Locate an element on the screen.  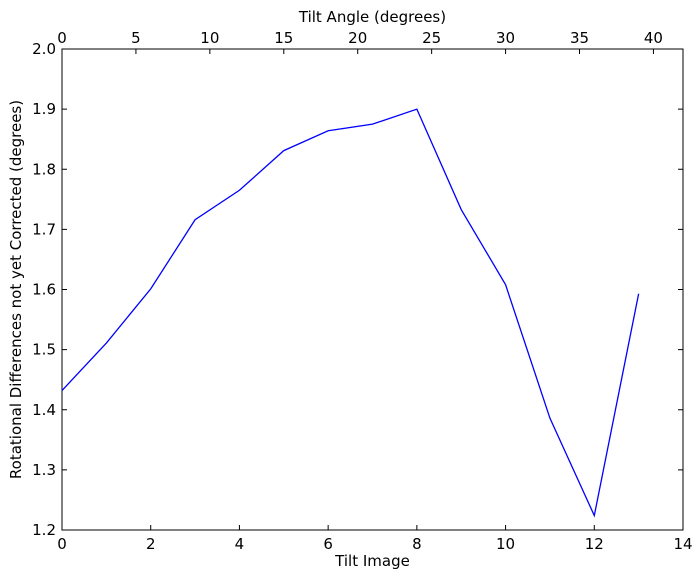
x-axis-title: Tilt Image is located at coordinates (372, 561).